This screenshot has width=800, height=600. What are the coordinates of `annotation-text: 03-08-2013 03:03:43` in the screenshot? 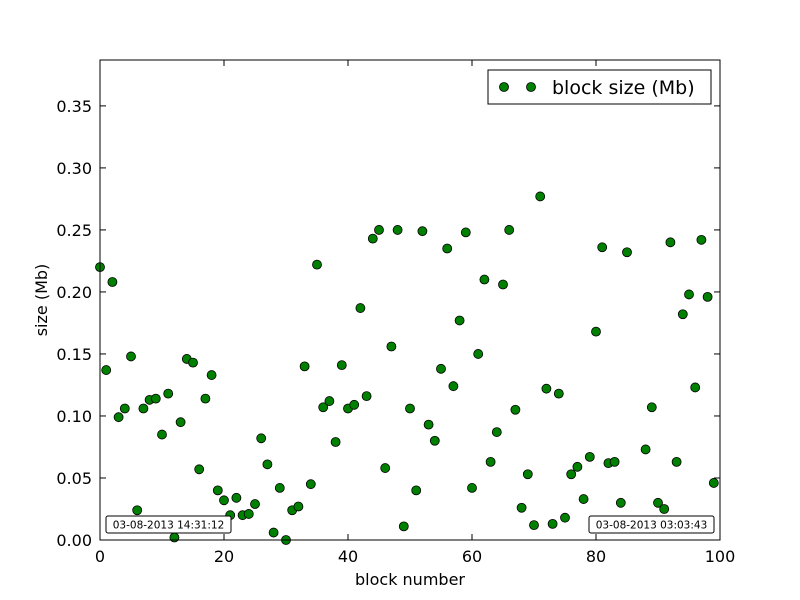 It's located at (652, 526).